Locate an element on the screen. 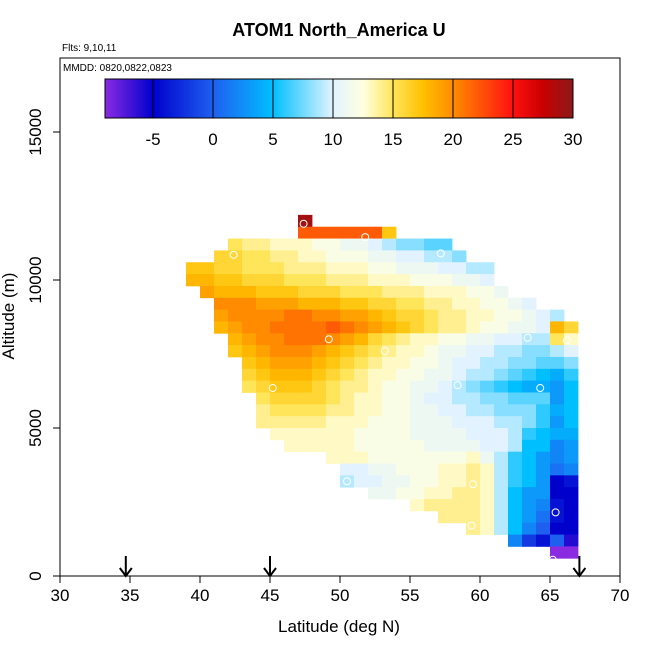  colorbar-gradient is located at coordinates (339, 98).